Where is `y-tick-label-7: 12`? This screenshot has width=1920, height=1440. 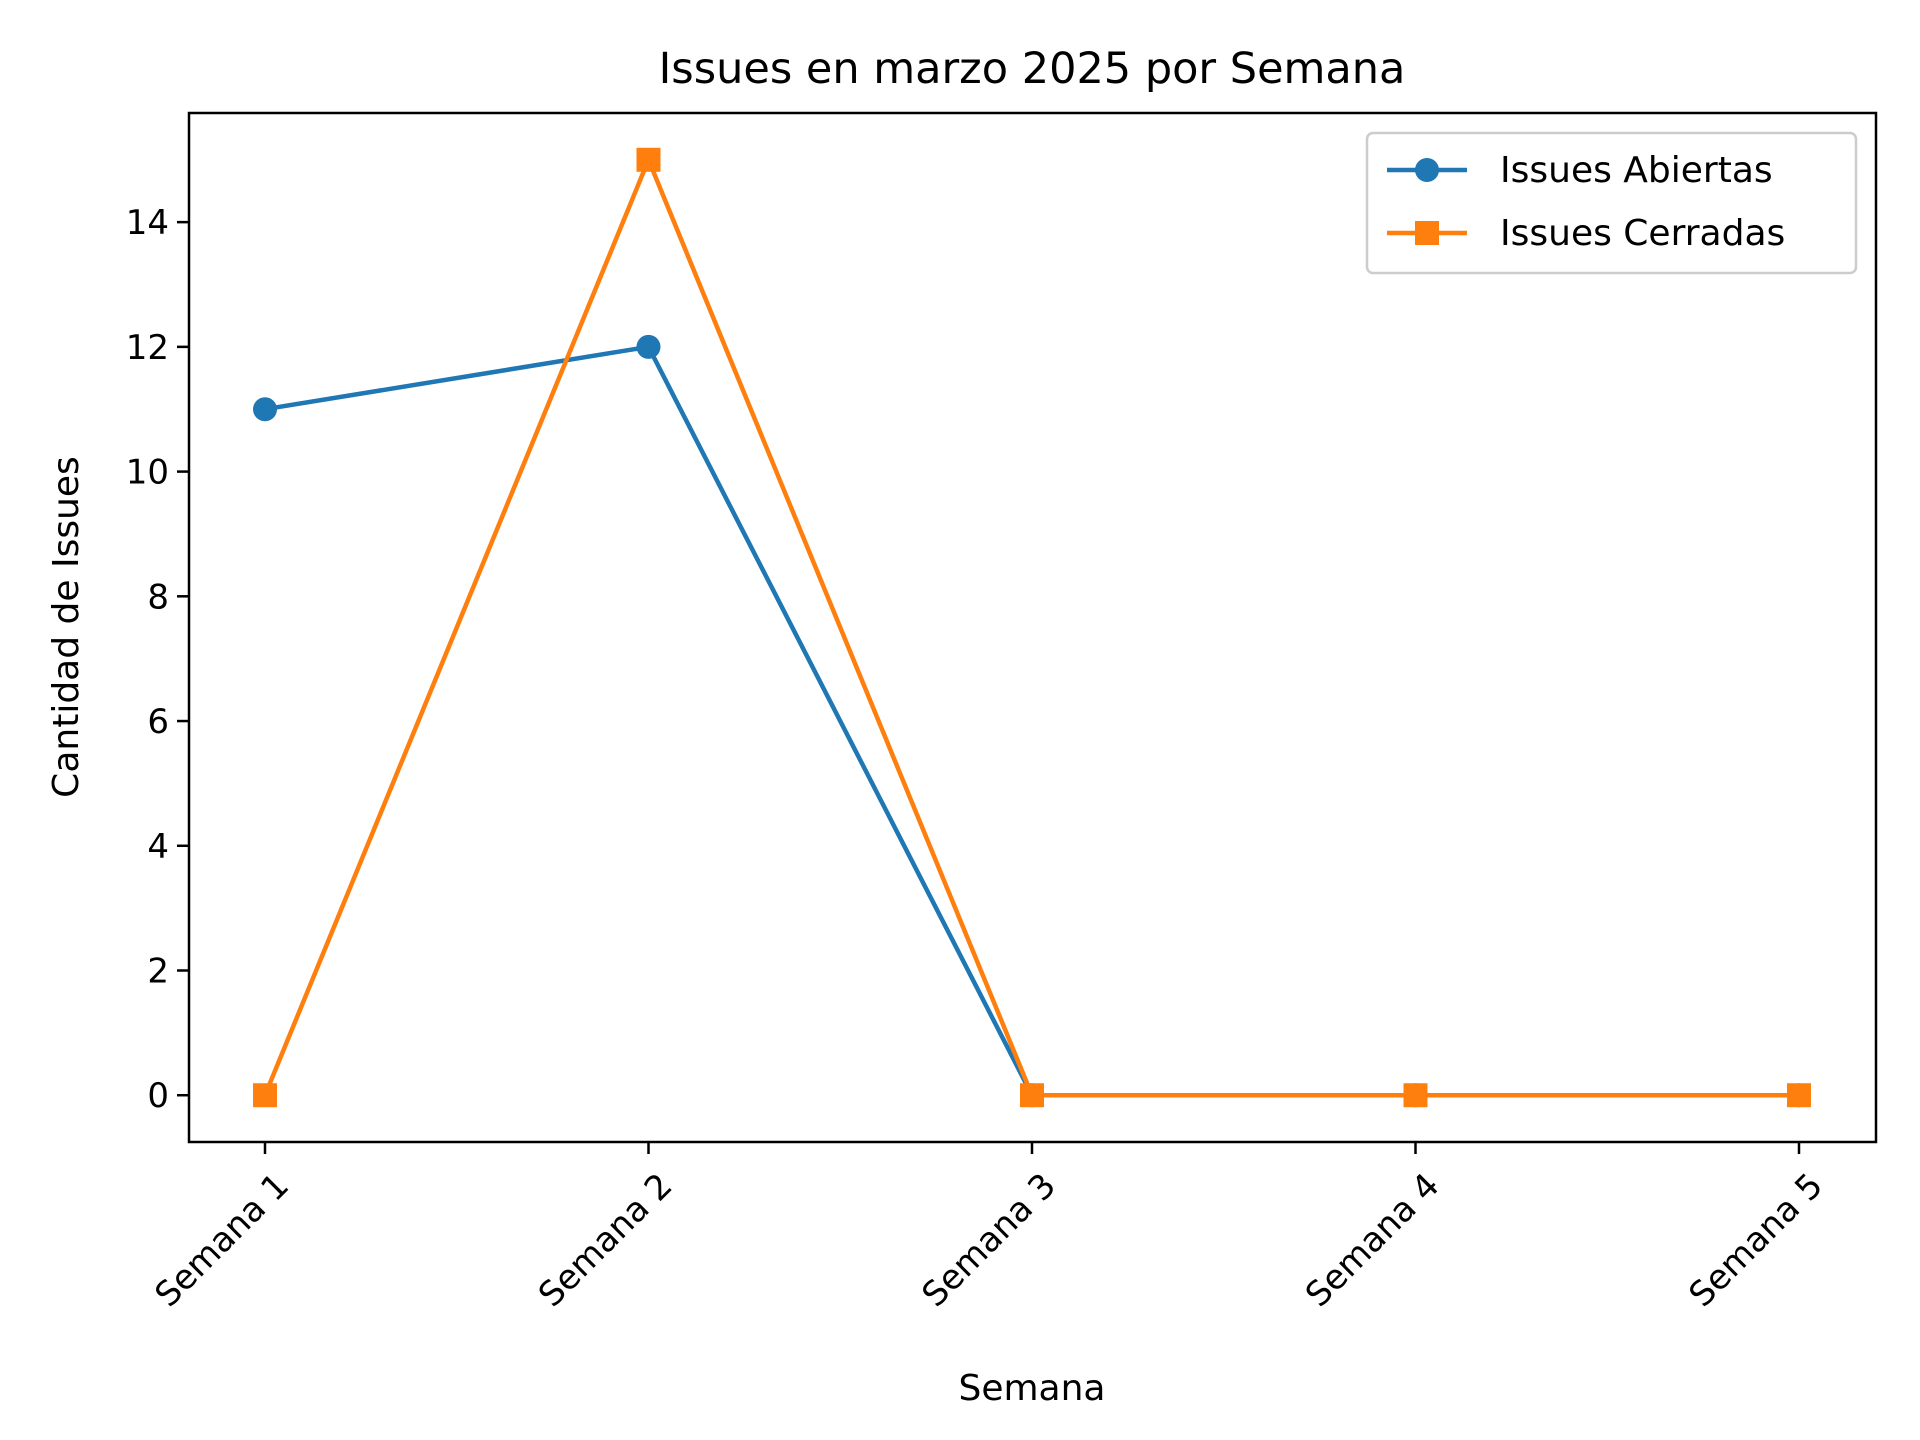 y-tick-label-7: 12 is located at coordinates (147, 348).